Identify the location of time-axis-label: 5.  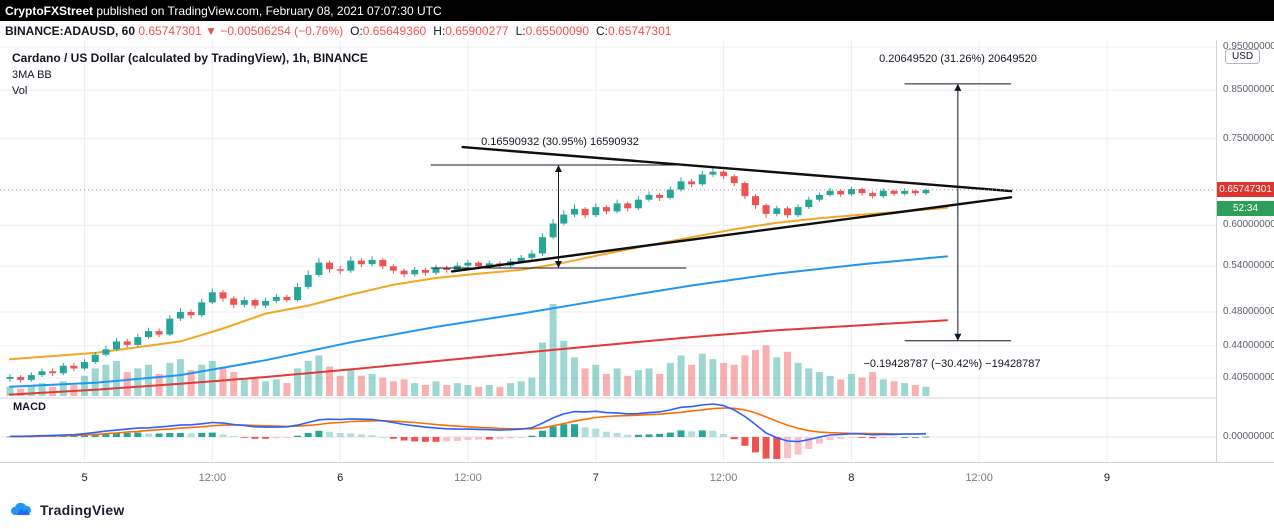
(84, 478).